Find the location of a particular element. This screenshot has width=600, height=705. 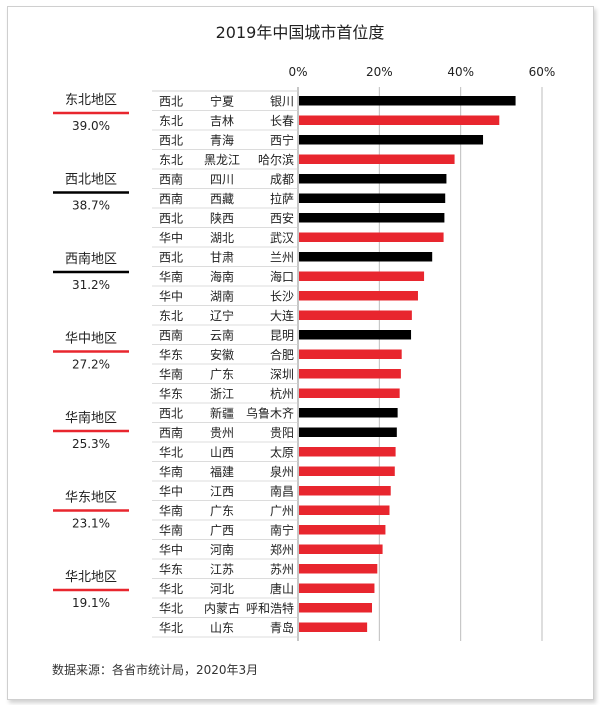

province-cell: 西藏 is located at coordinates (222, 199).